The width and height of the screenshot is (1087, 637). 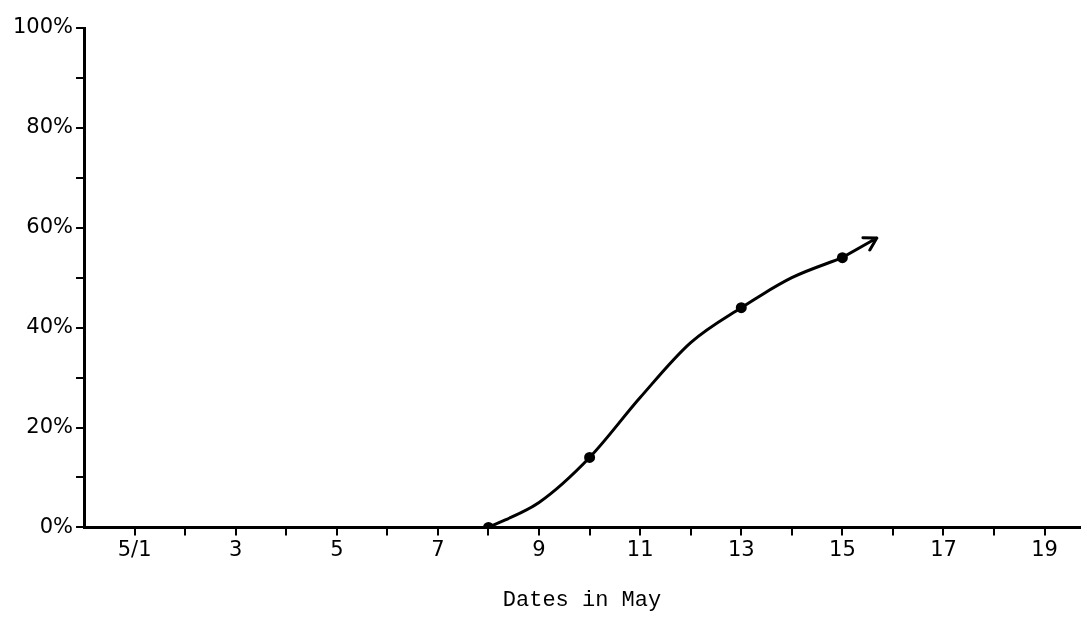 I want to click on y-tick-label: 0%, so click(x=56, y=525).